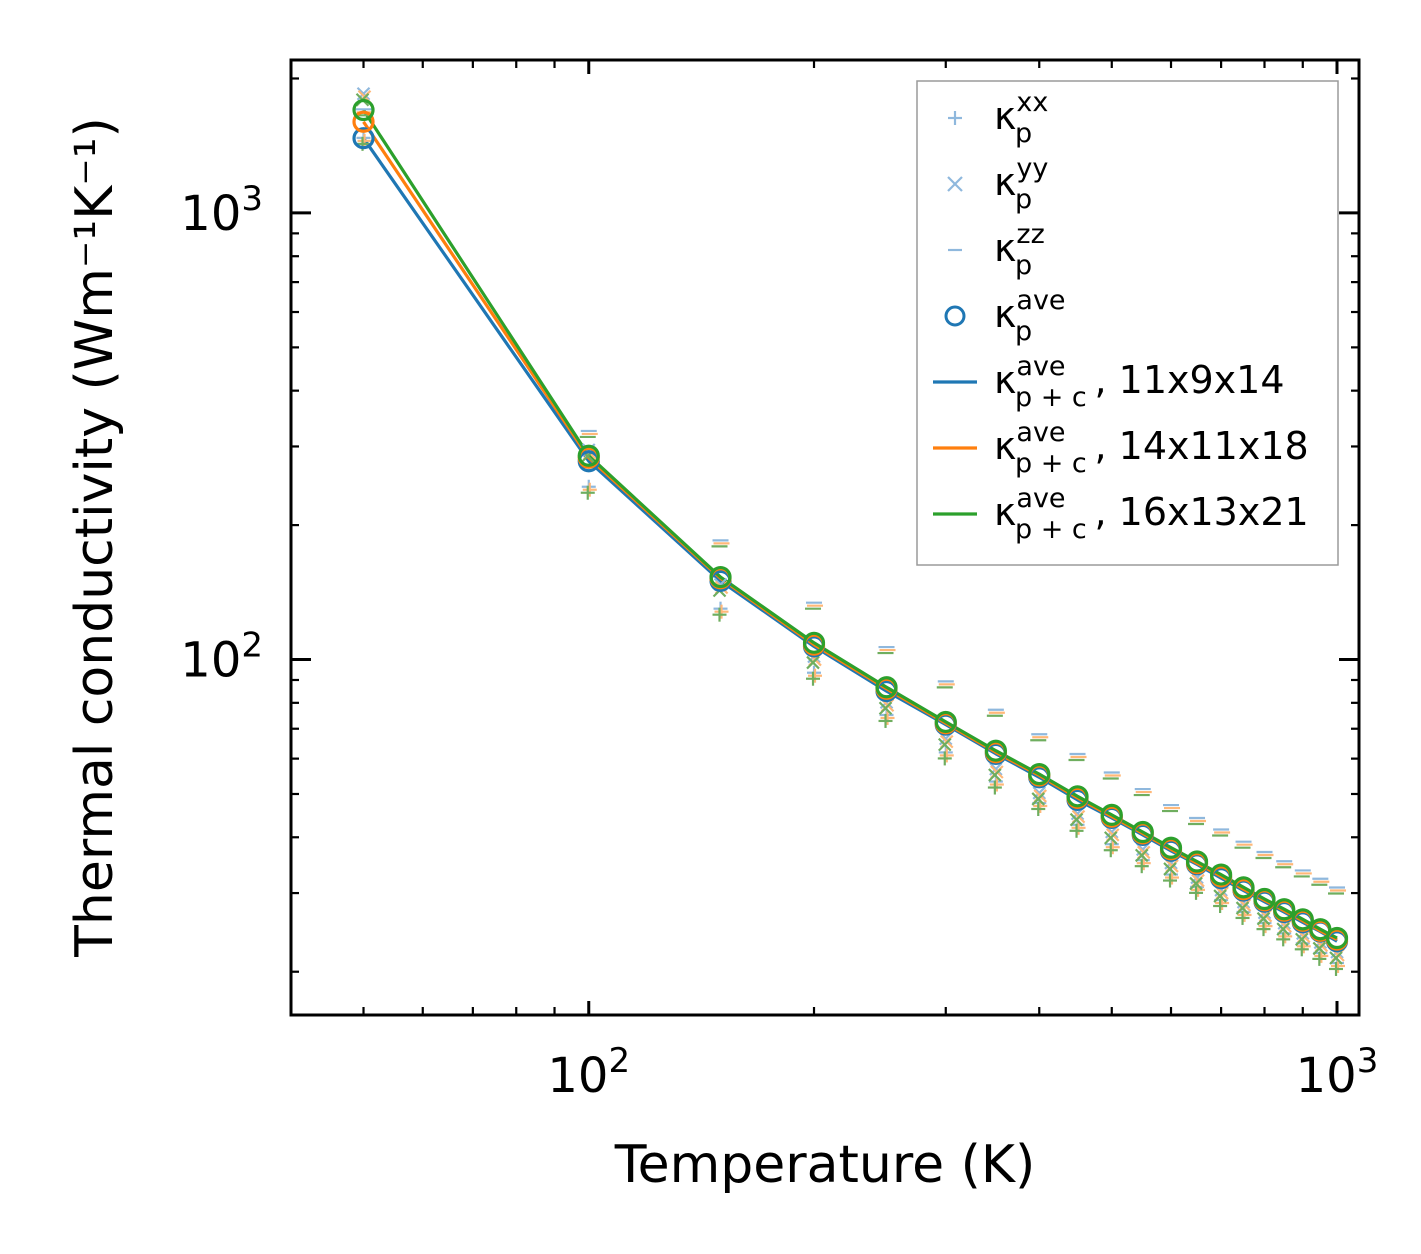 Image resolution: width=1421 pixels, height=1254 pixels. What do you see at coordinates (221, 657) in the screenshot?
I see `y-tick-label: 10²` at bounding box center [221, 657].